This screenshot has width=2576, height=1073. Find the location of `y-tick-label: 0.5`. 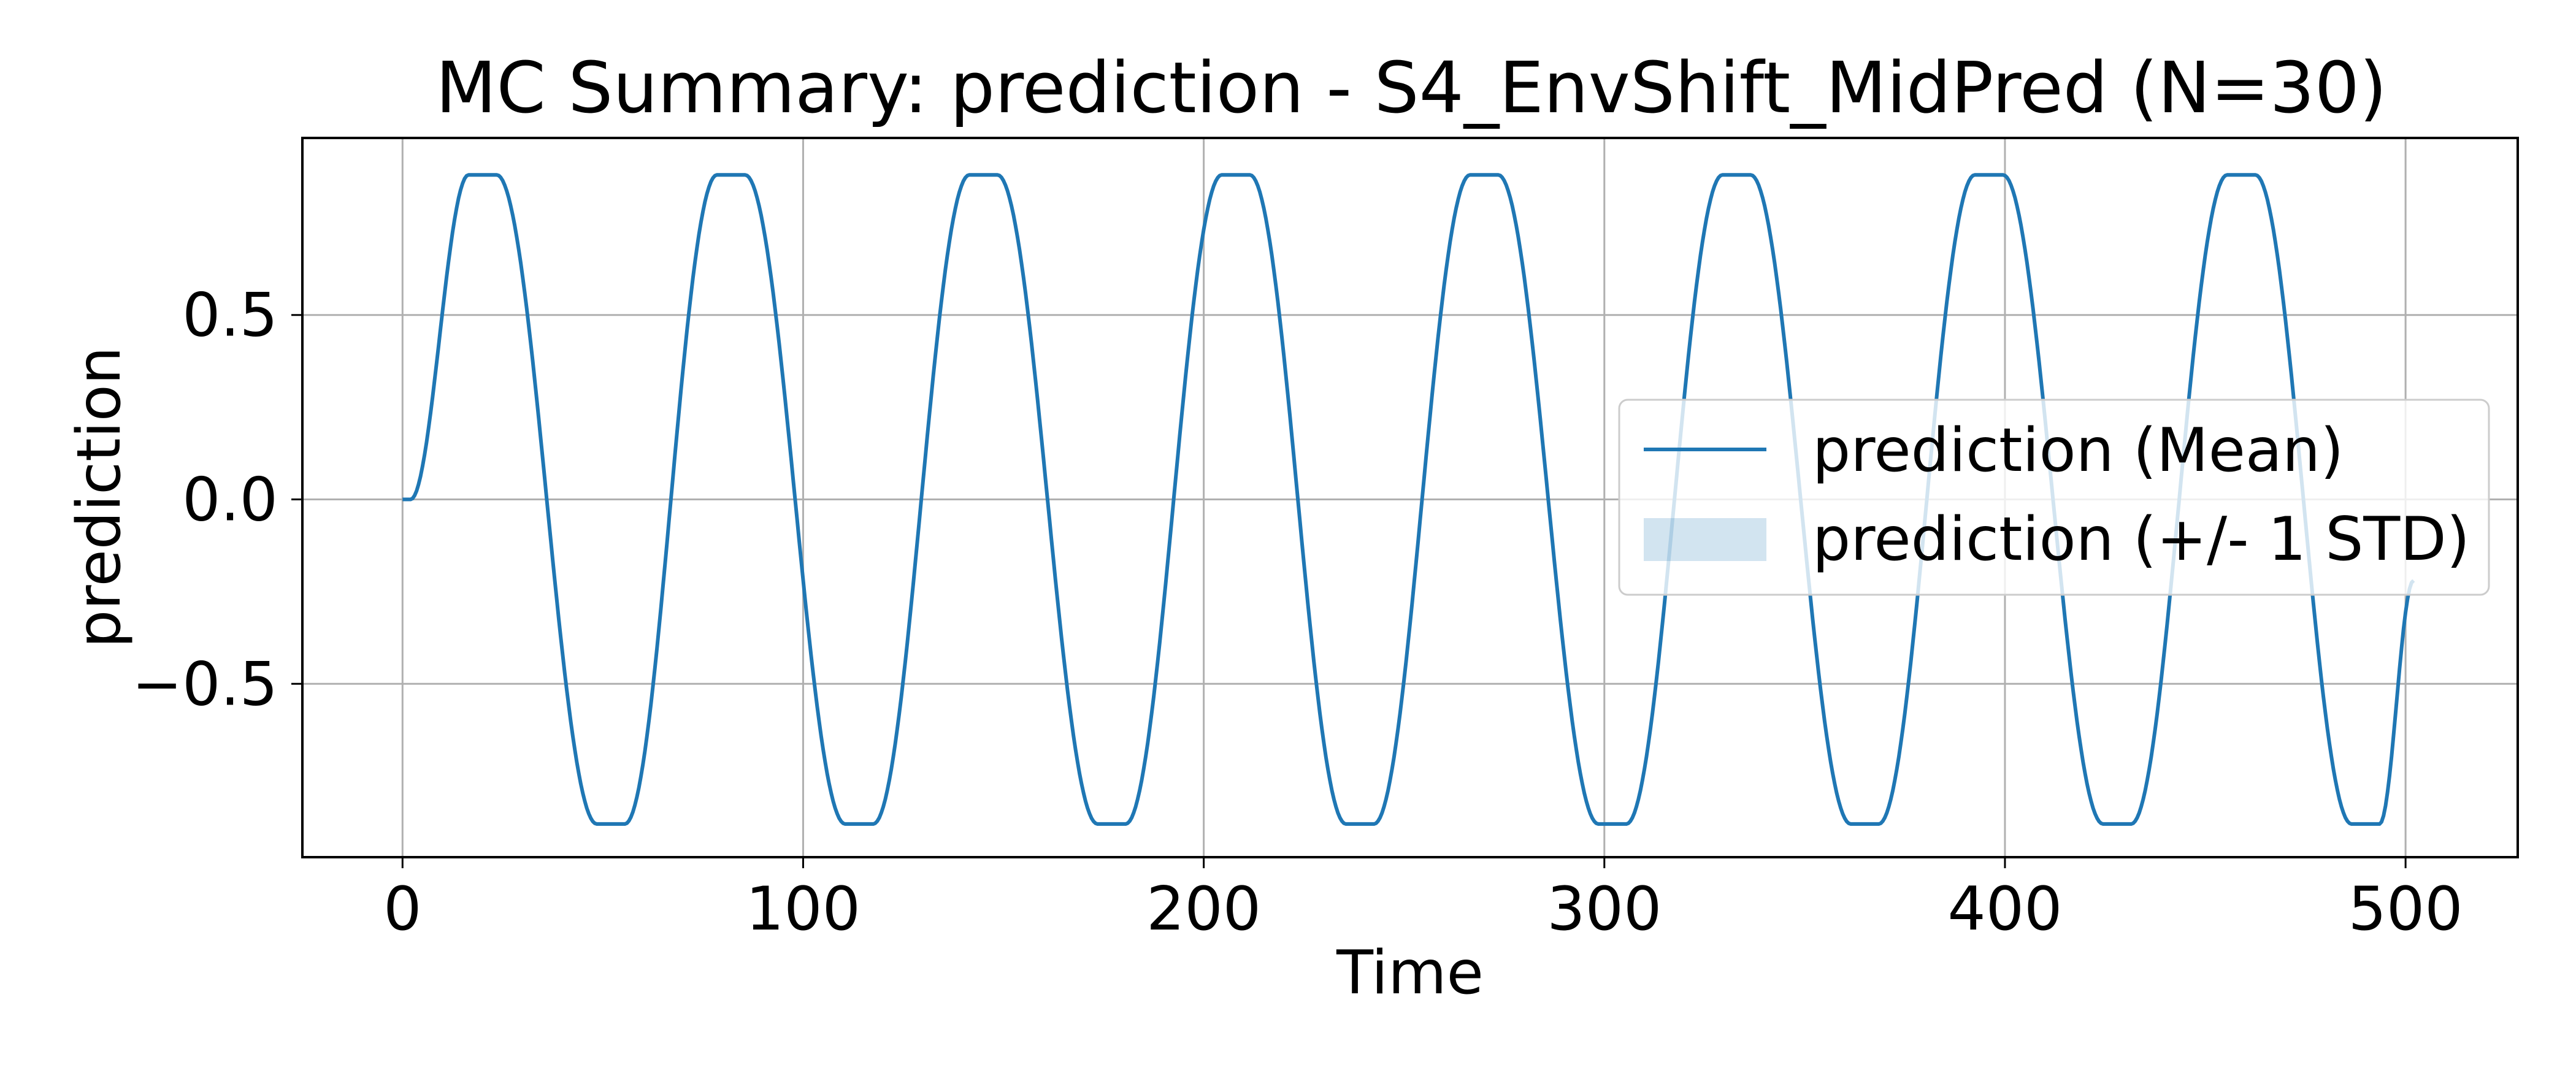

y-tick-label: 0.5 is located at coordinates (230, 316).